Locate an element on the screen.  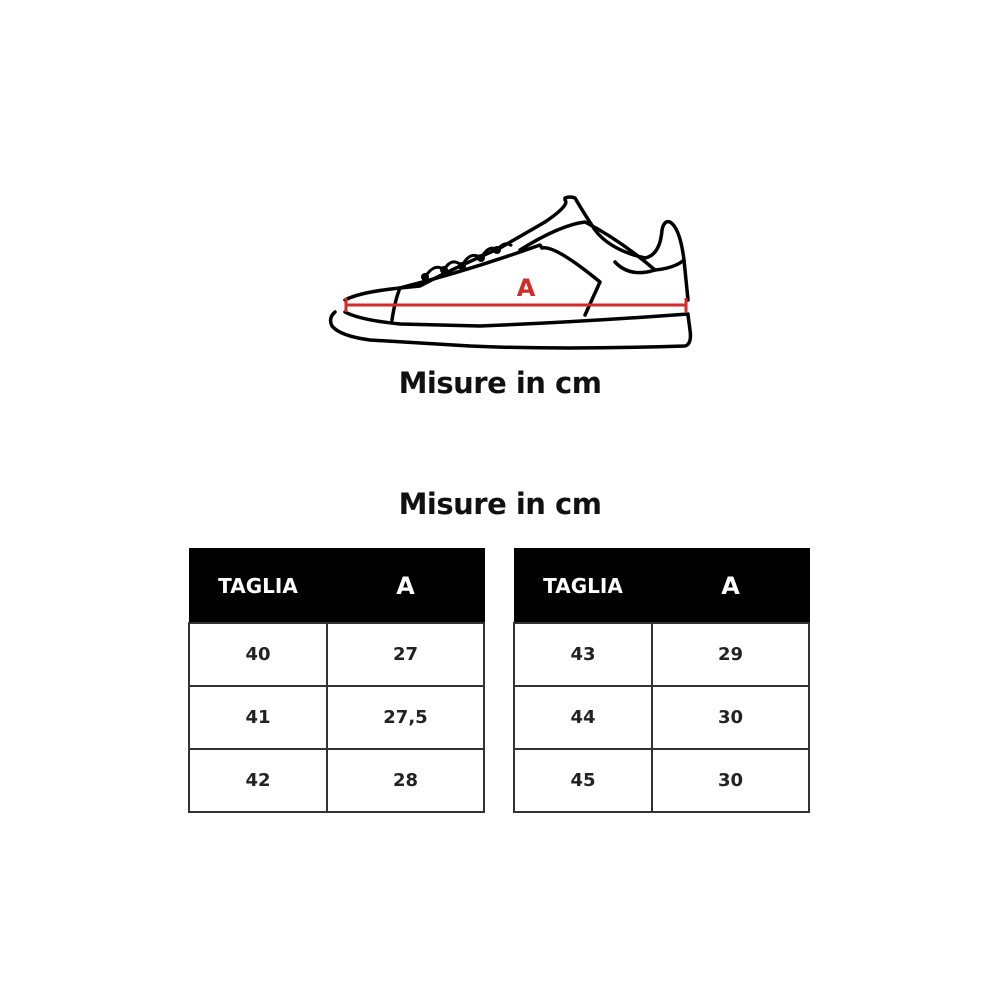
table-row: 40 27 is located at coordinates (336, 654).